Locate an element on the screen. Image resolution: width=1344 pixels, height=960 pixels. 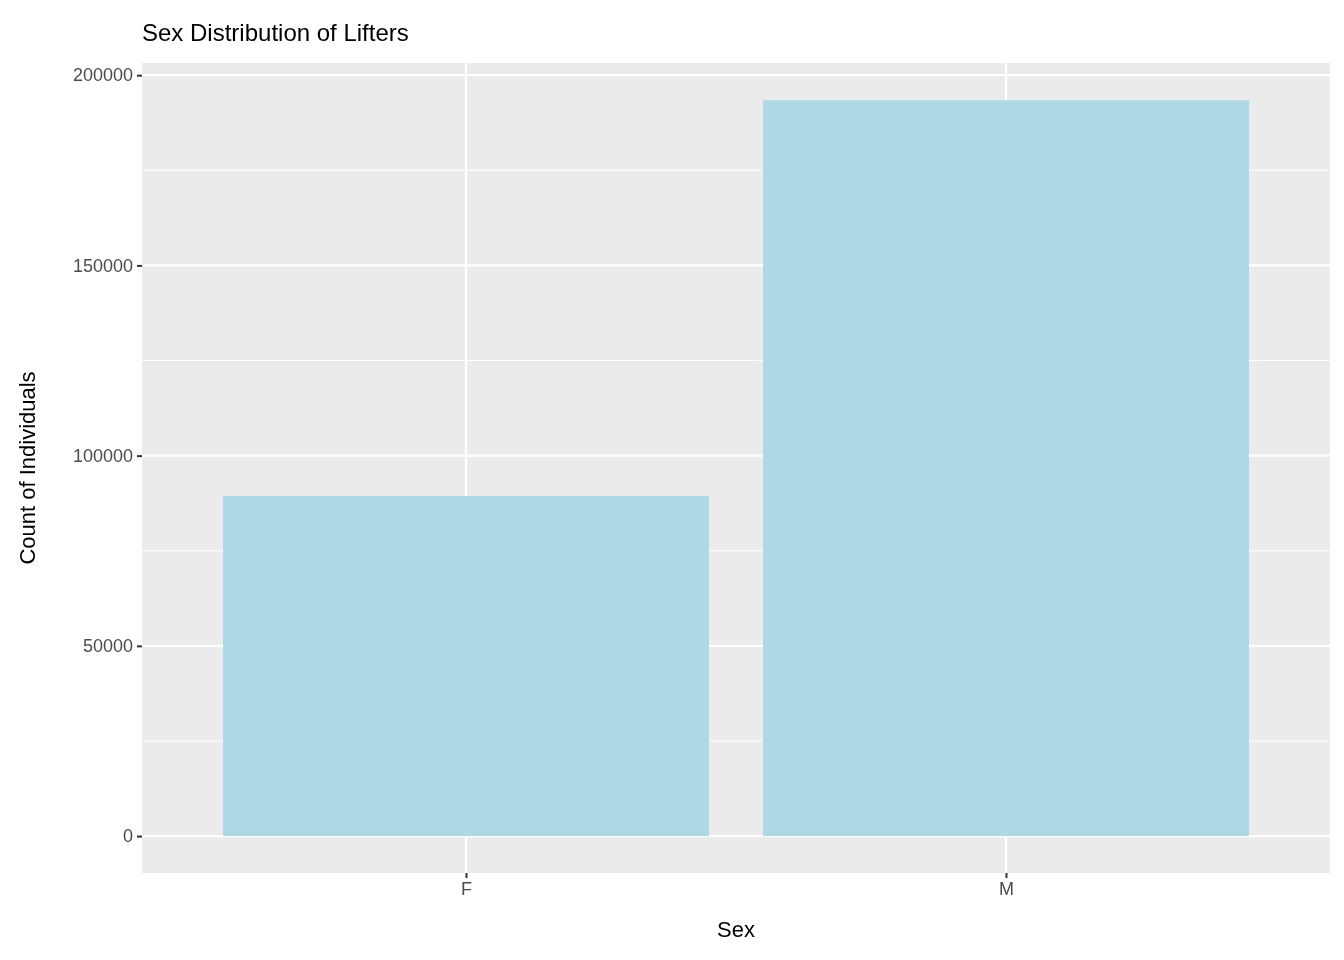
y-tick-label: 0 is located at coordinates (127, 836).